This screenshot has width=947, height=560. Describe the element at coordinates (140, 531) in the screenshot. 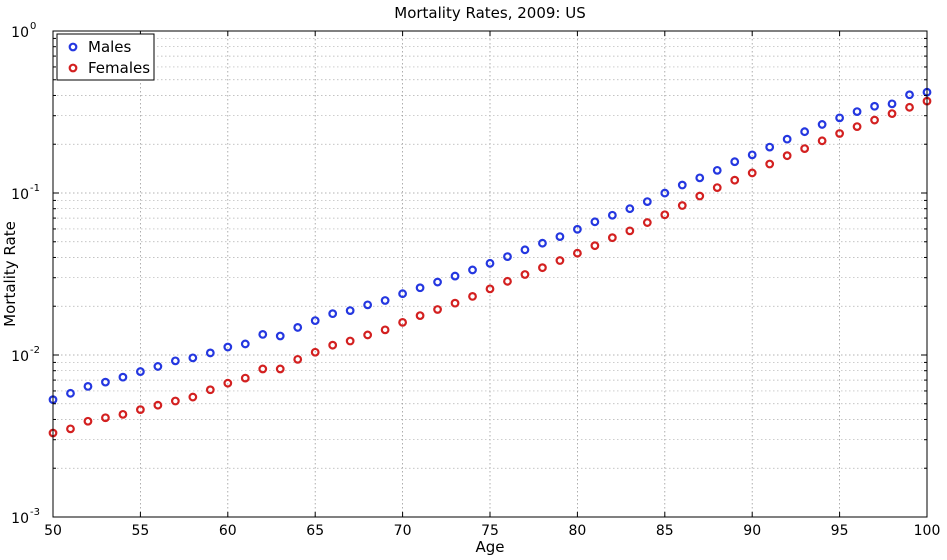

I see `x-tick-label: 55` at that location.